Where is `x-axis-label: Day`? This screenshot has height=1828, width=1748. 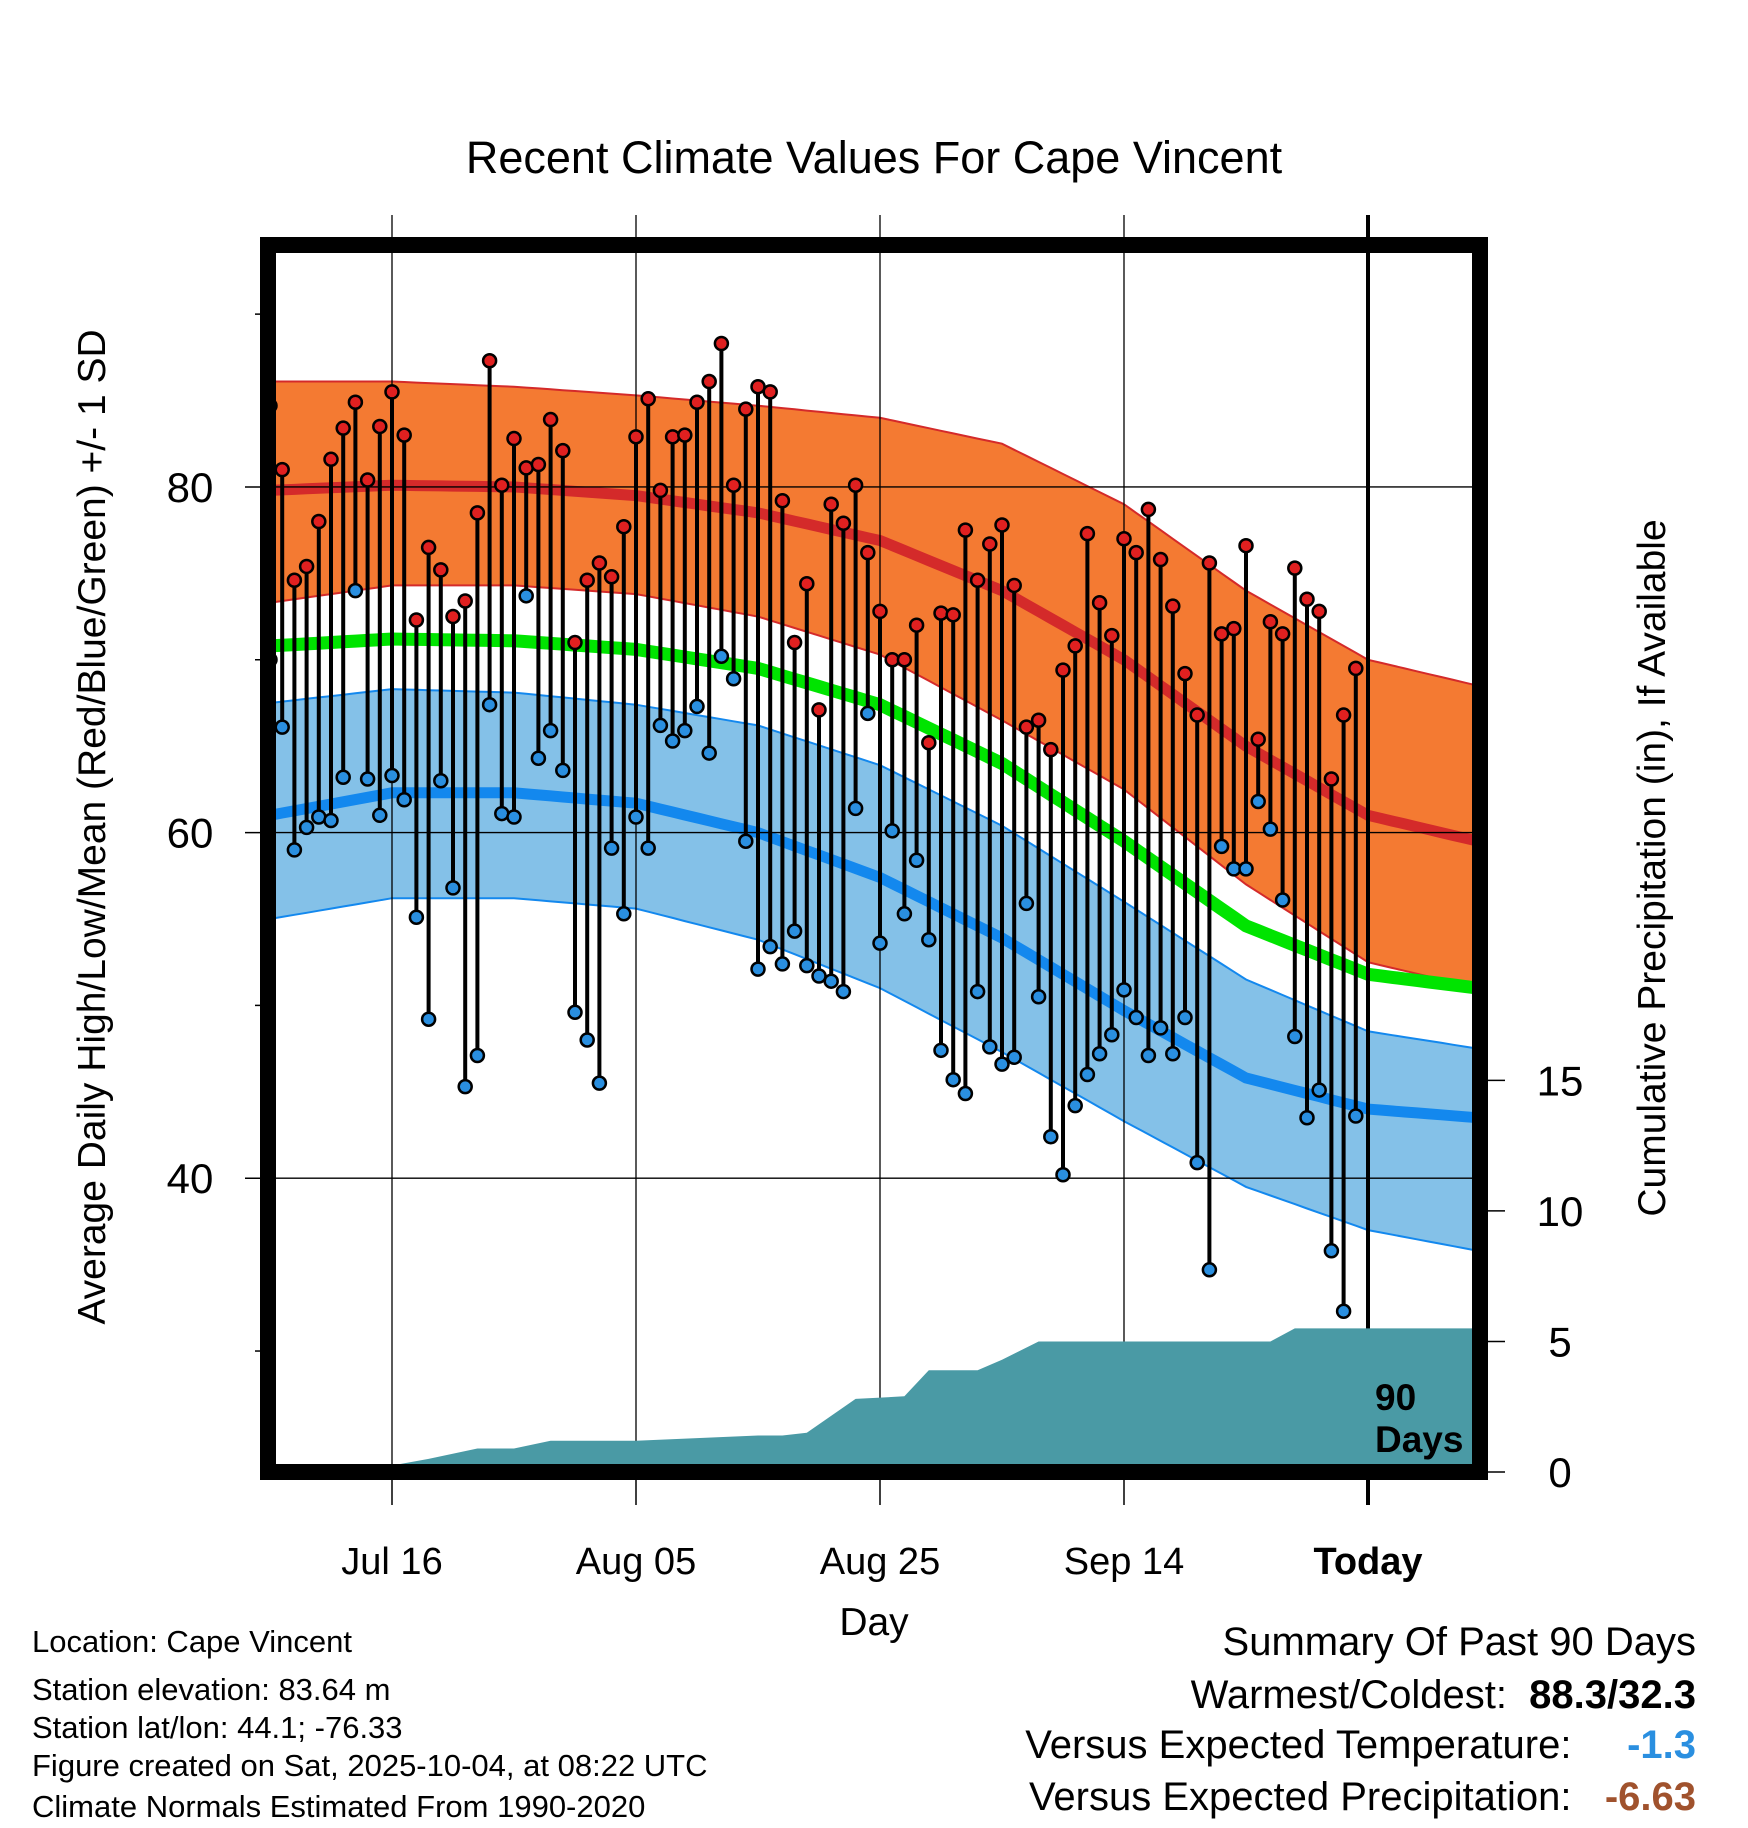 x-axis-label: Day is located at coordinates (874, 1622).